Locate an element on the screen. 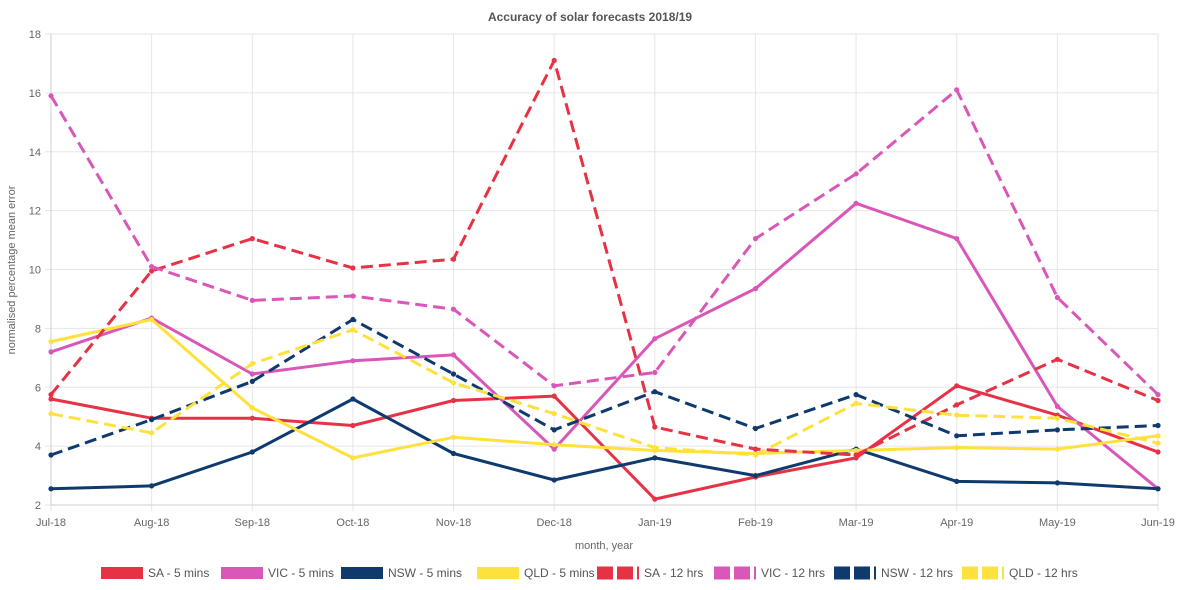  y-tick-label: 10 is located at coordinates (35, 271).